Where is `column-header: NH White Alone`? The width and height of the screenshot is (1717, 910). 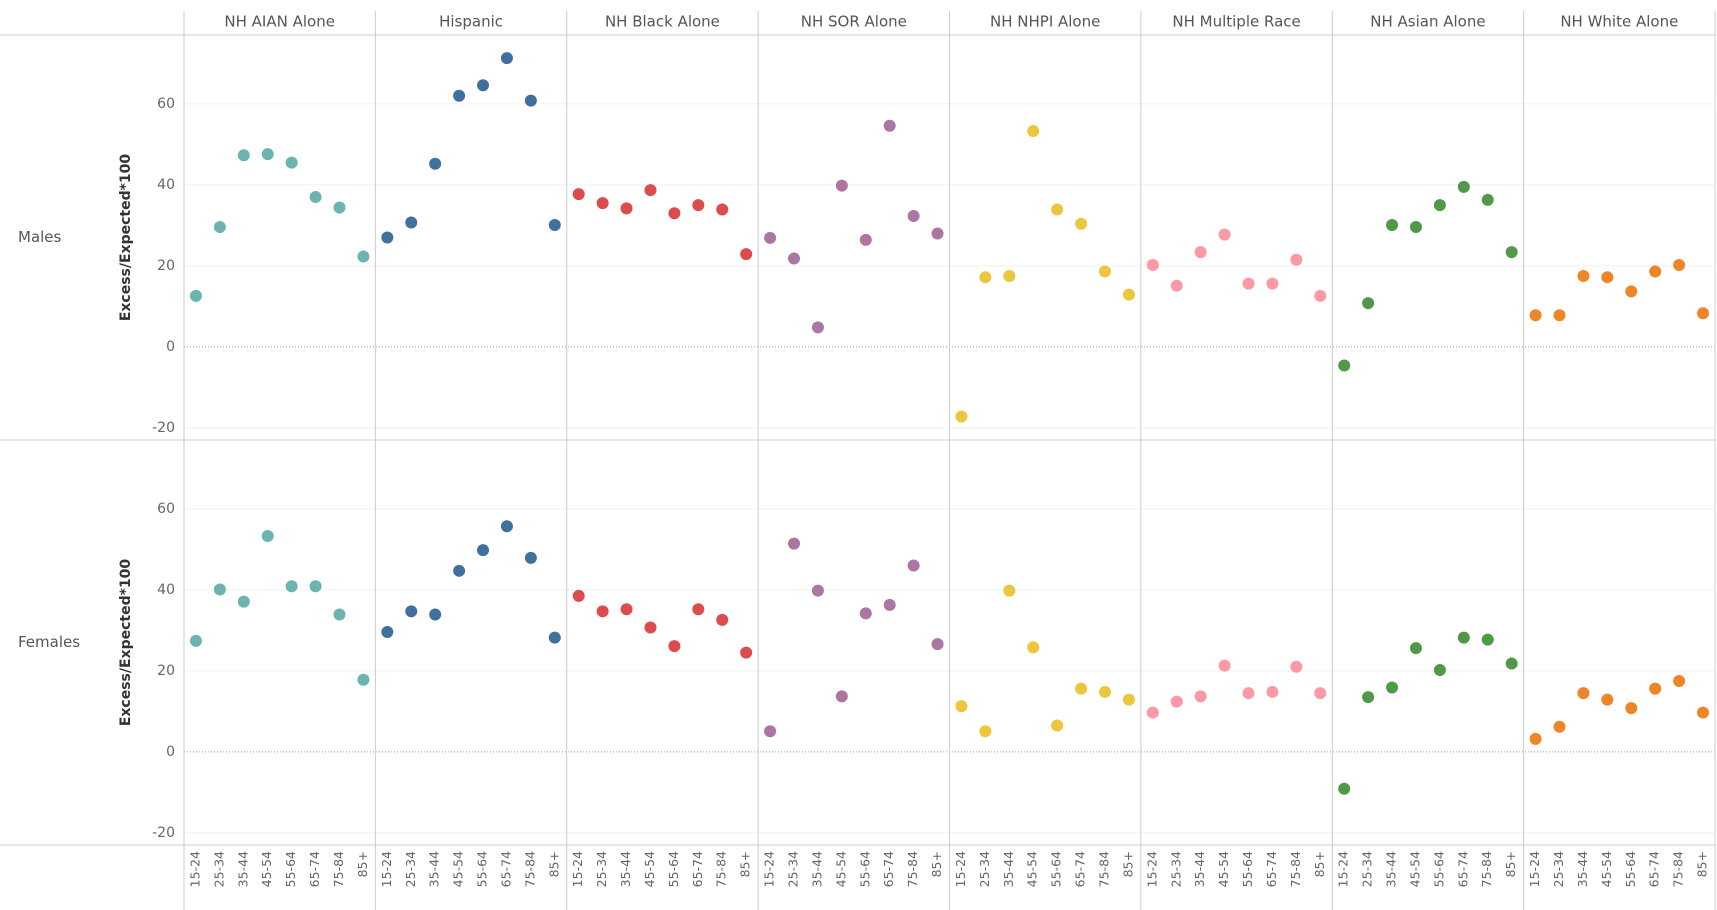 column-header: NH White Alone is located at coordinates (1619, 22).